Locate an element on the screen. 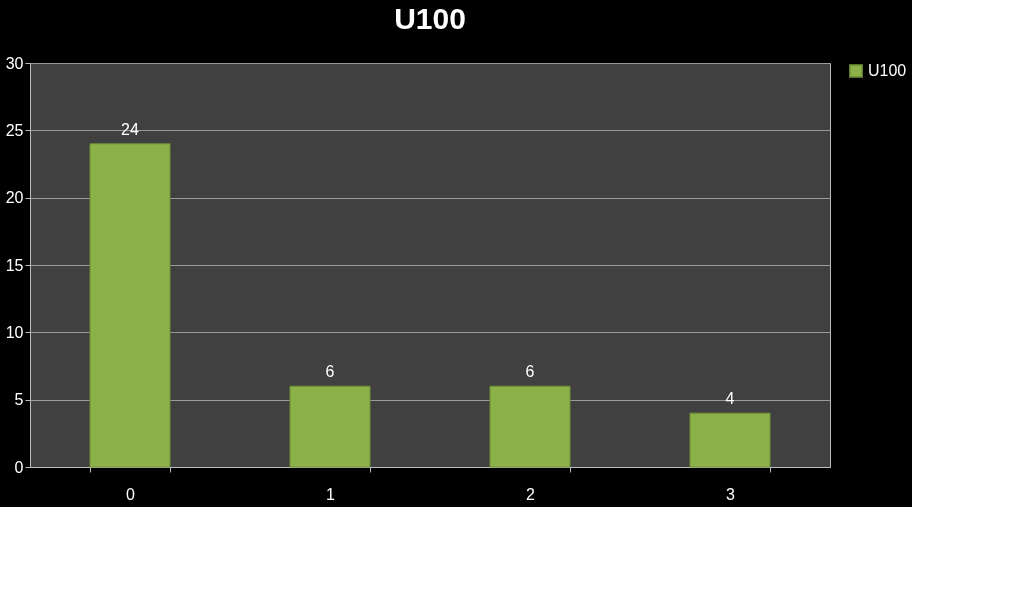  y-tick-label: 10 is located at coordinates (14, 332).